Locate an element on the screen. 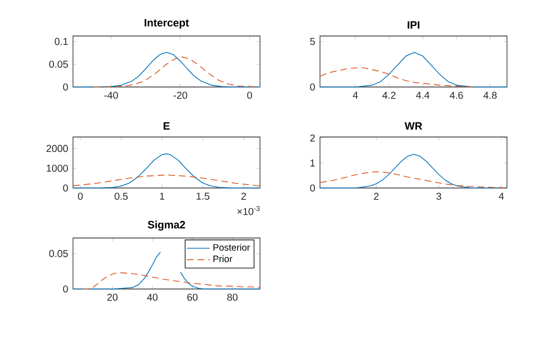  y-tick-label: 2000 is located at coordinates (57, 148).